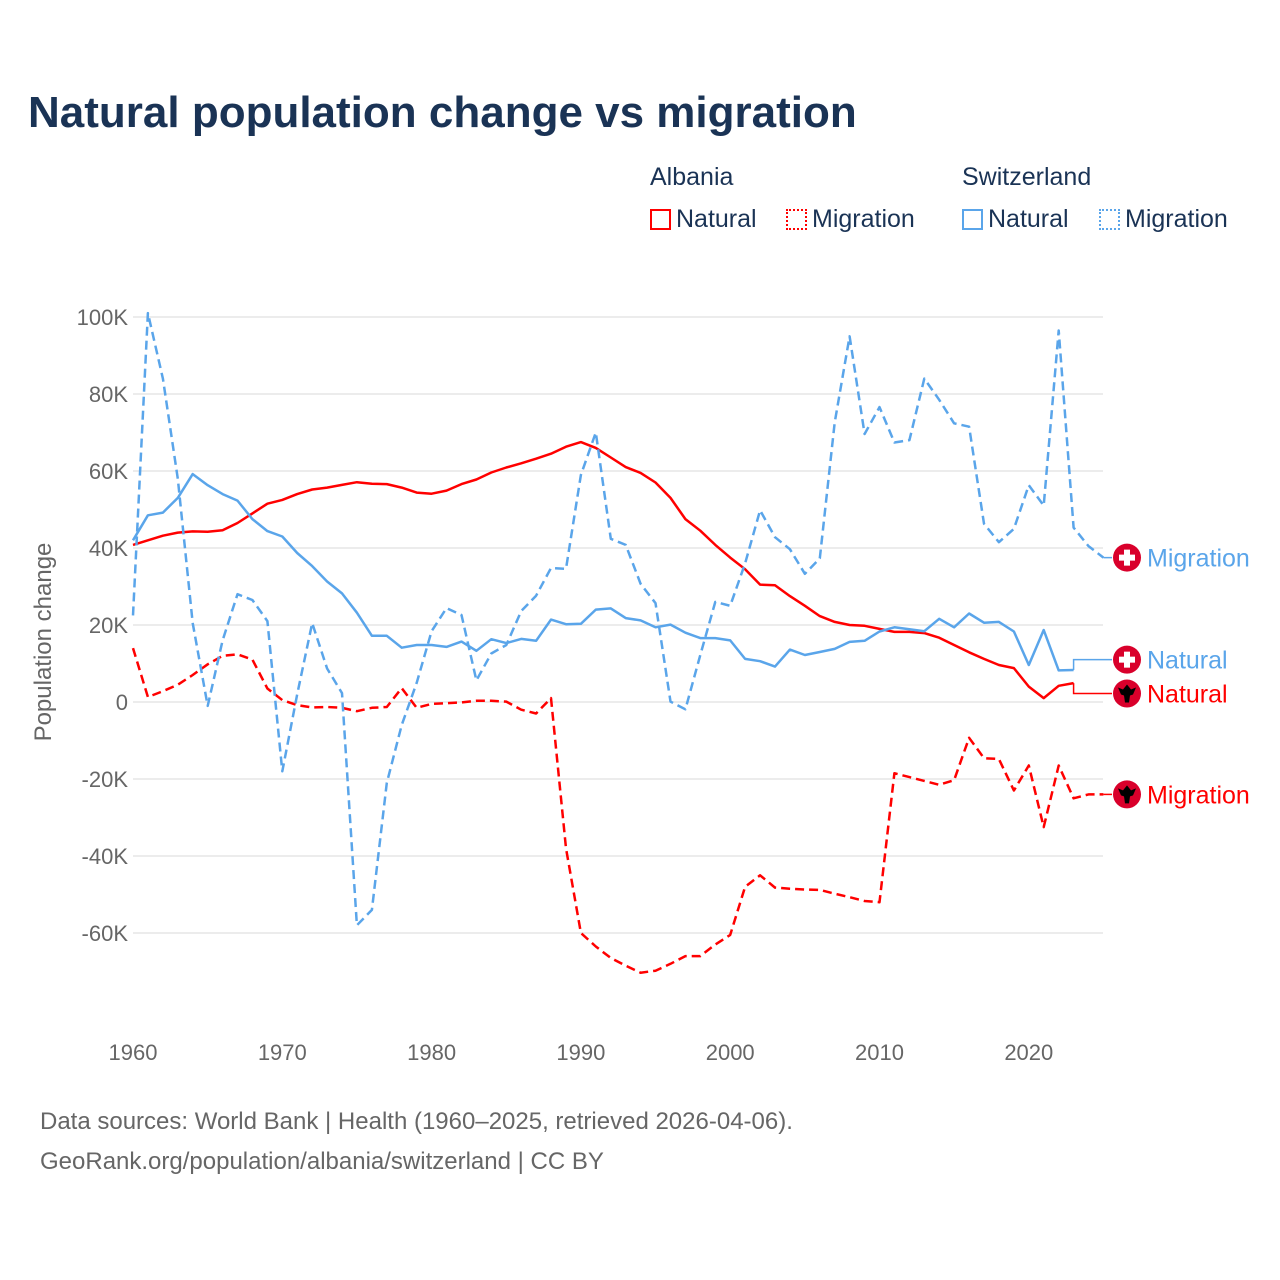  I want to click on y-tick-label: 80K, so click(108, 394).